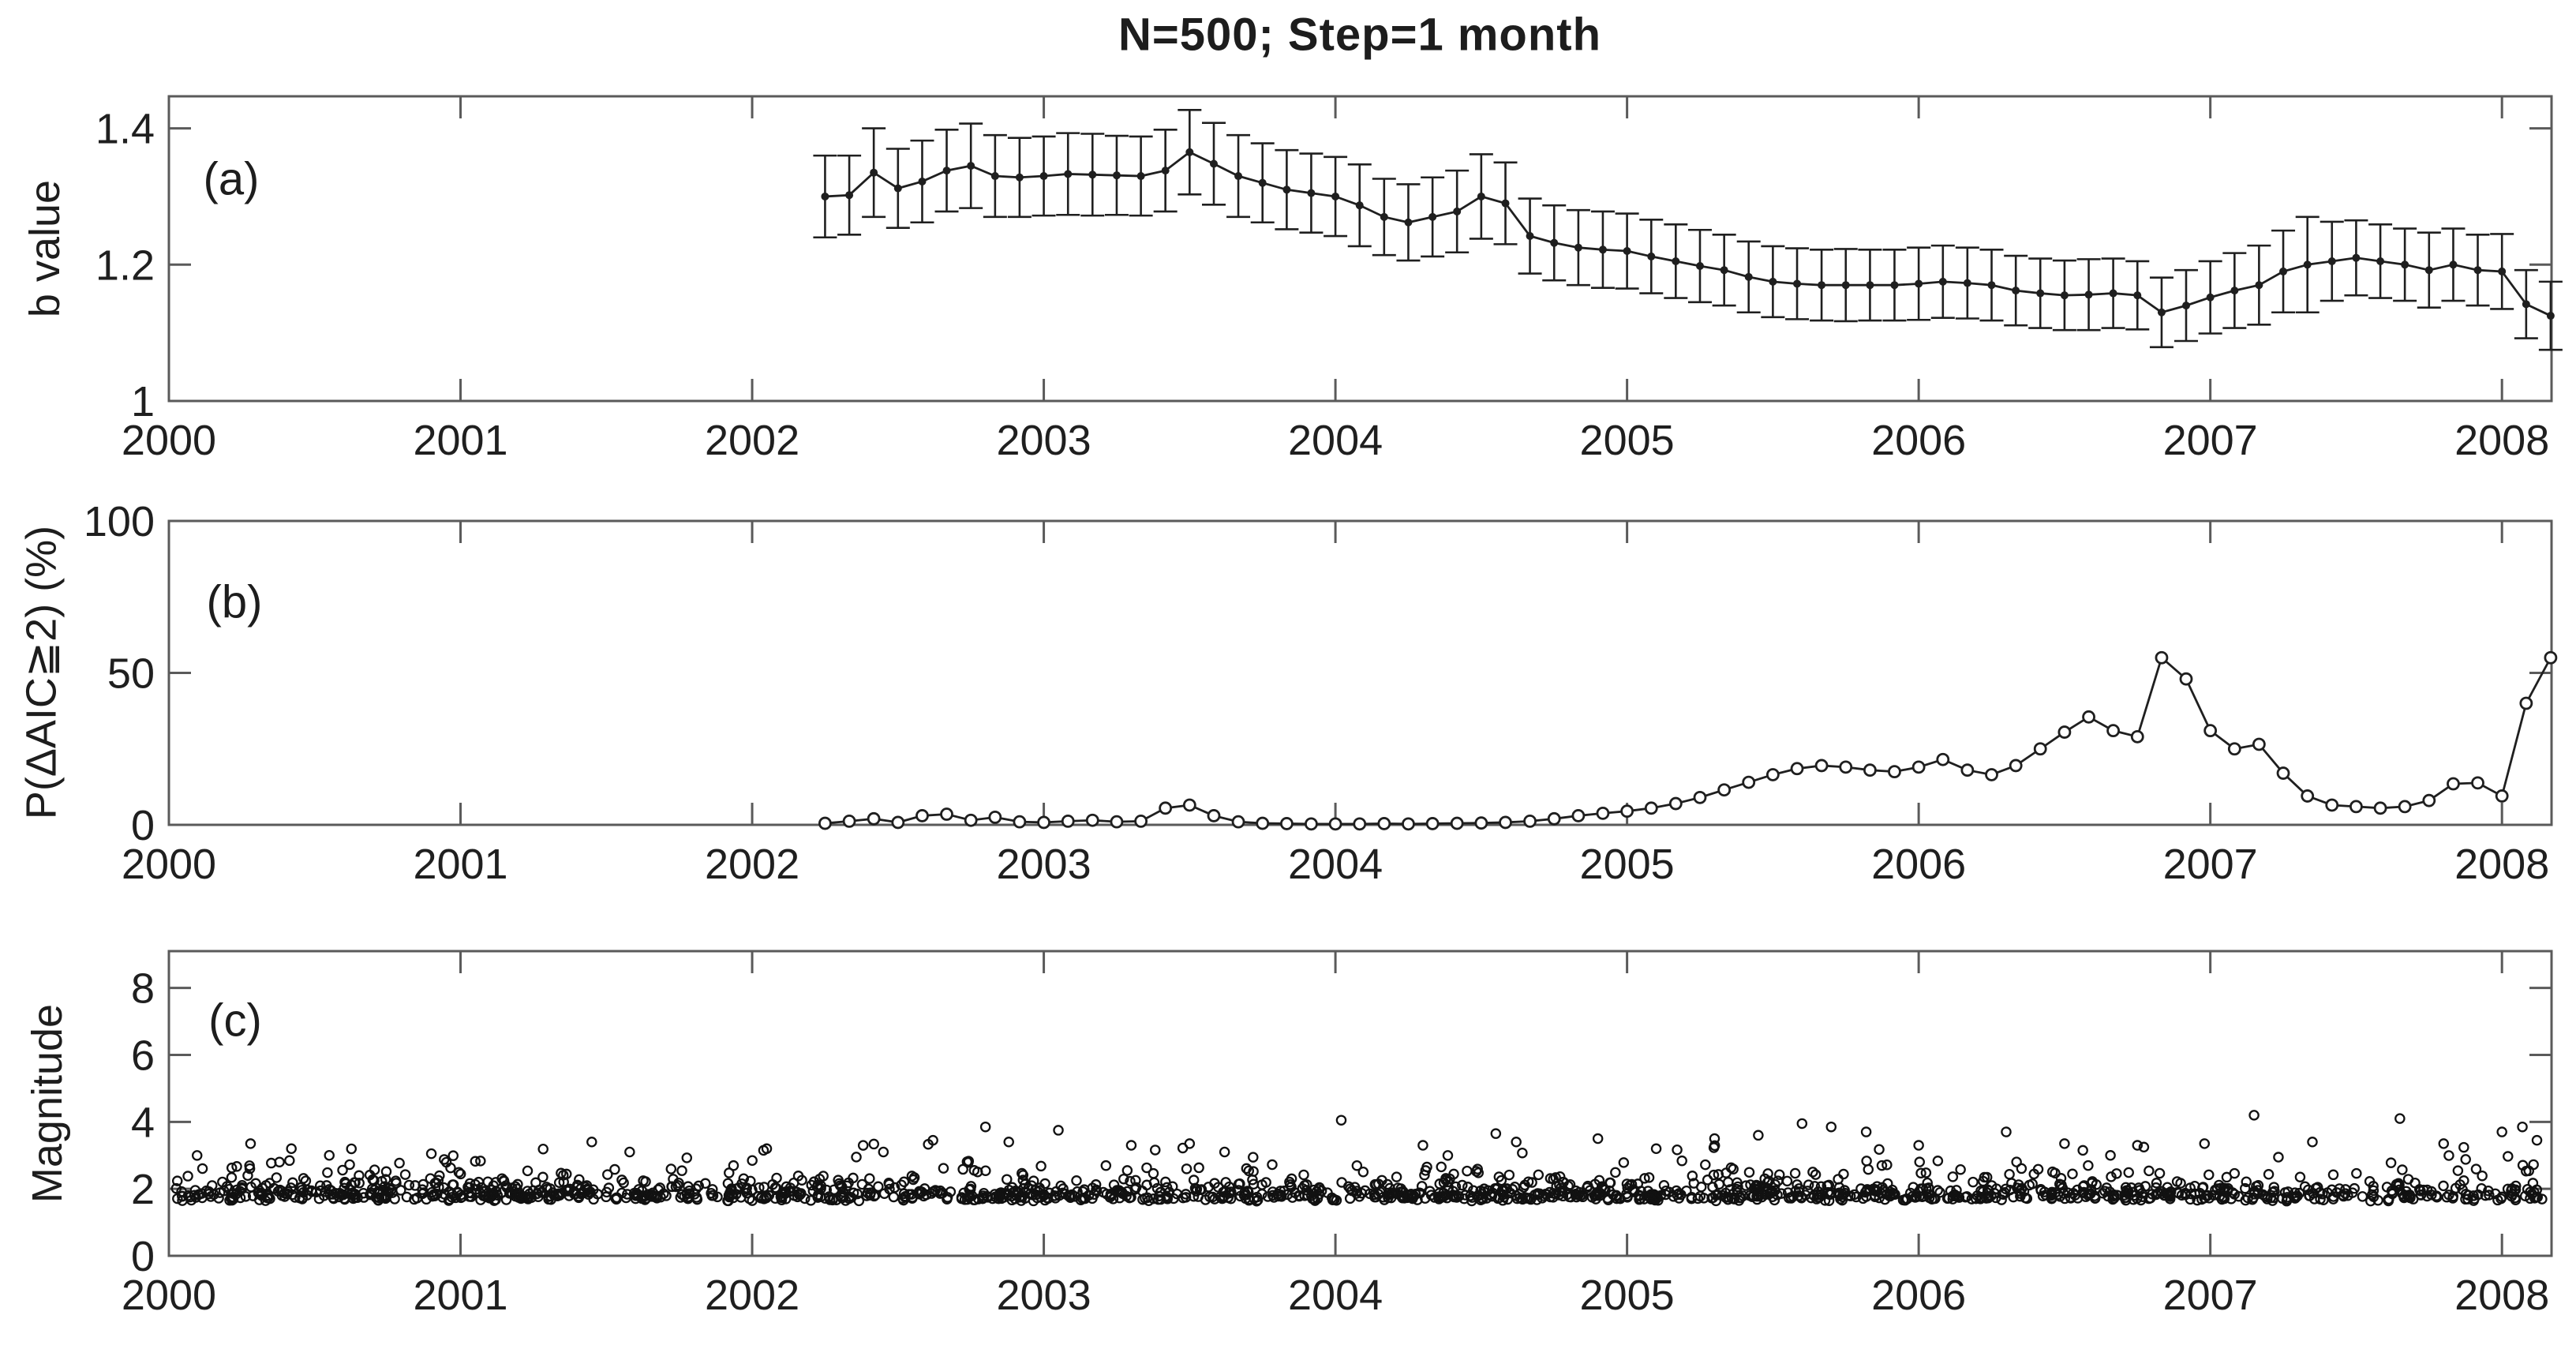  What do you see at coordinates (143, 401) in the screenshot?
I see `panel-a-ytick-label: 1` at bounding box center [143, 401].